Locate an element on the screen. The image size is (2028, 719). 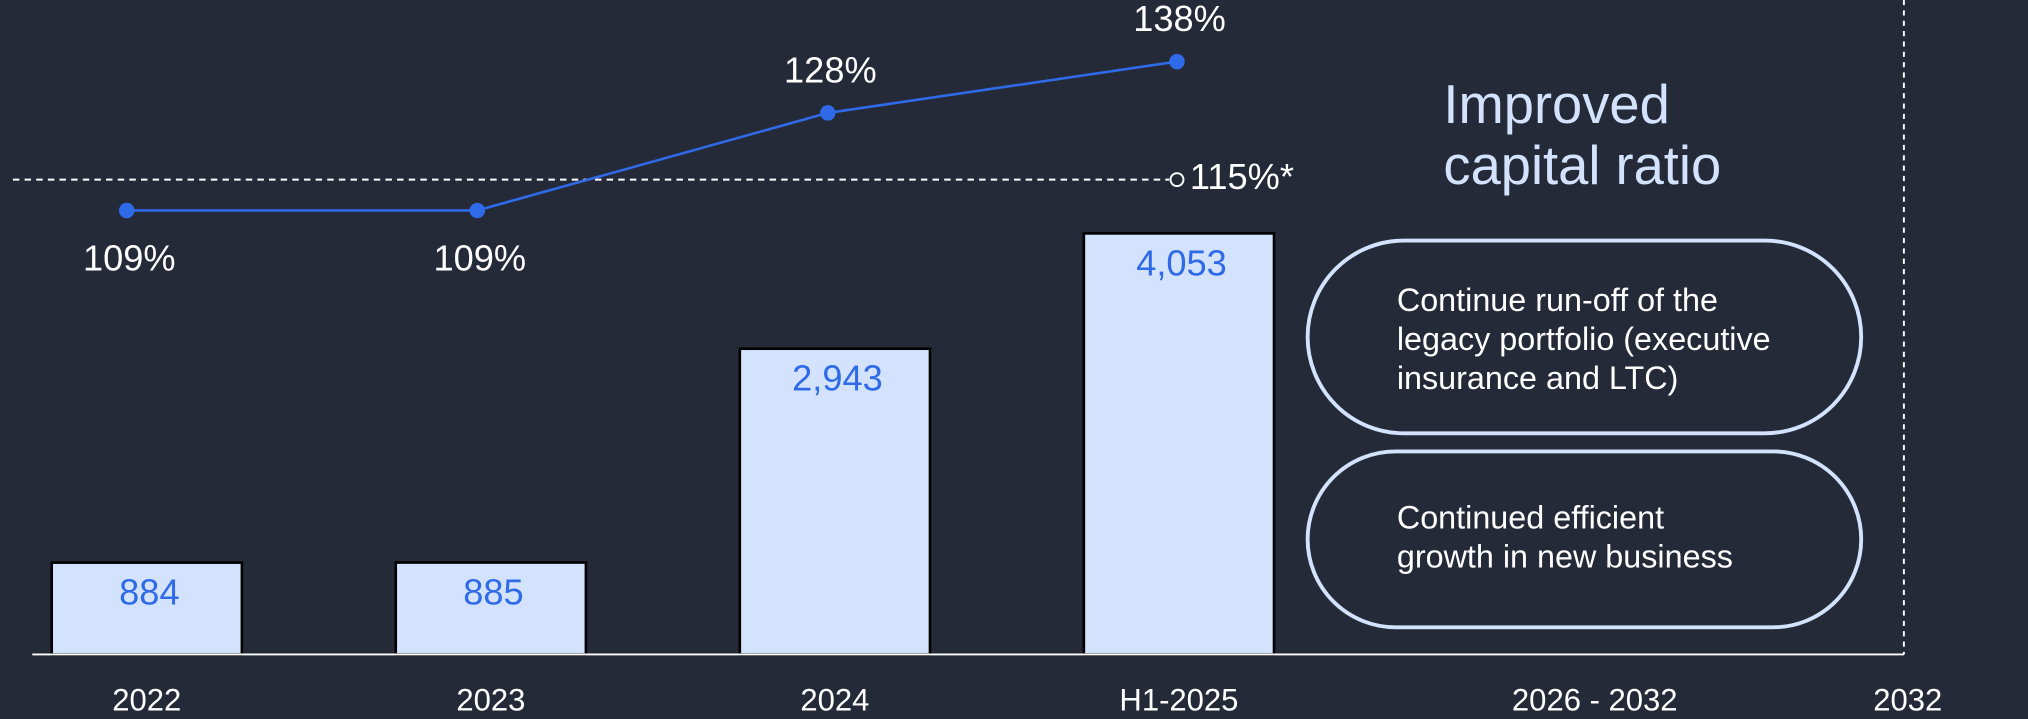
callout-text: Continue run-off of the is located at coordinates (1557, 300).